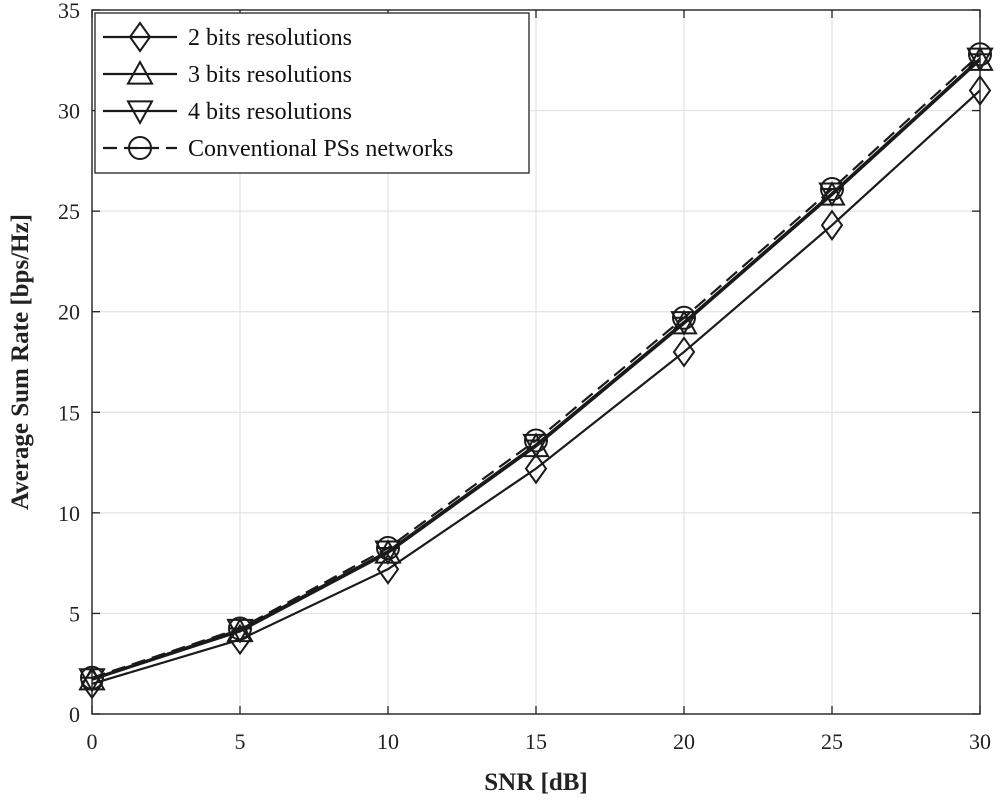 This screenshot has width=1001, height=802. What do you see at coordinates (69, 11) in the screenshot?
I see `y-tick-label: 35` at bounding box center [69, 11].